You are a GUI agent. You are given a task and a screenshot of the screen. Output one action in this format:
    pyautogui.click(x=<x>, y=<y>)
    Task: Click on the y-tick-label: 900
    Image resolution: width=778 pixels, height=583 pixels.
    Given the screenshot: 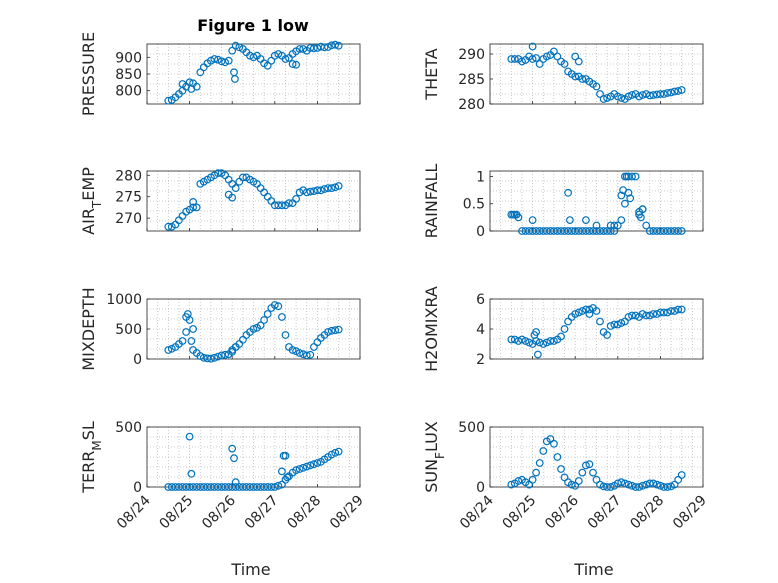 What is the action you would take?
    pyautogui.click(x=128, y=58)
    